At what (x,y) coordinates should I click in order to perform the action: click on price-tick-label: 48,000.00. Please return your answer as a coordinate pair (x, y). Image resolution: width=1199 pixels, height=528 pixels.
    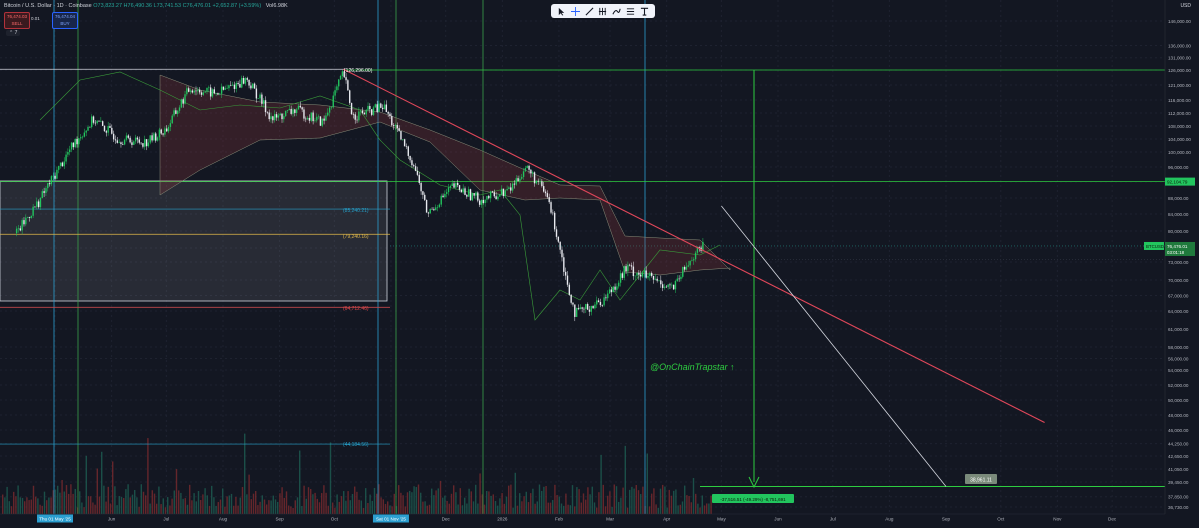
    Looking at the image, I should click on (1178, 415).